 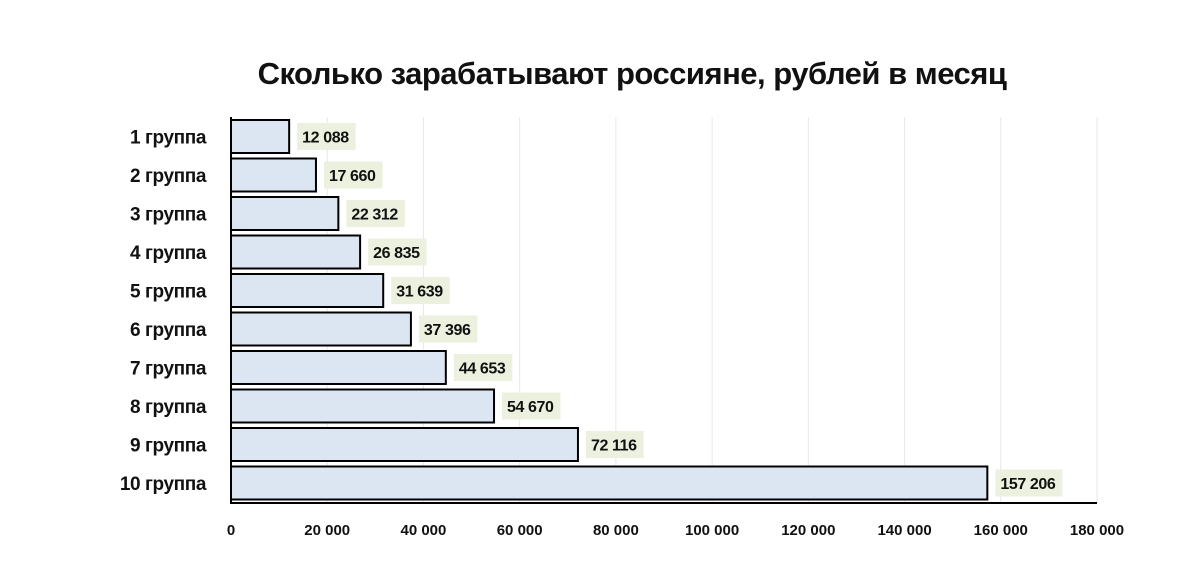 I want to click on data-label-text: 37 396, so click(x=447, y=330).